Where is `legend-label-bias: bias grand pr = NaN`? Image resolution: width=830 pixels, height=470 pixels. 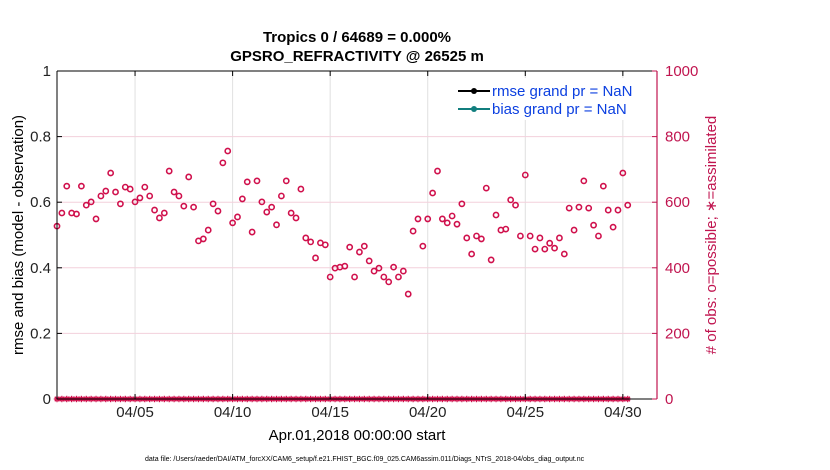 legend-label-bias: bias grand pr = NaN is located at coordinates (559, 109).